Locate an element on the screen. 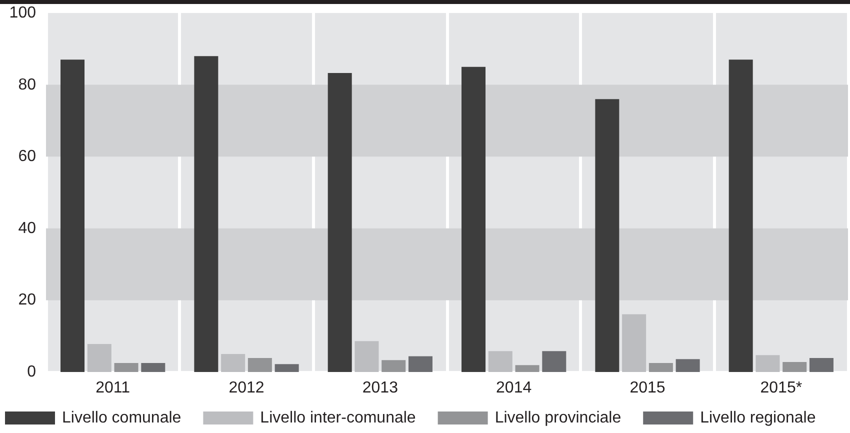  x-tick-label: 2015 is located at coordinates (648, 388).